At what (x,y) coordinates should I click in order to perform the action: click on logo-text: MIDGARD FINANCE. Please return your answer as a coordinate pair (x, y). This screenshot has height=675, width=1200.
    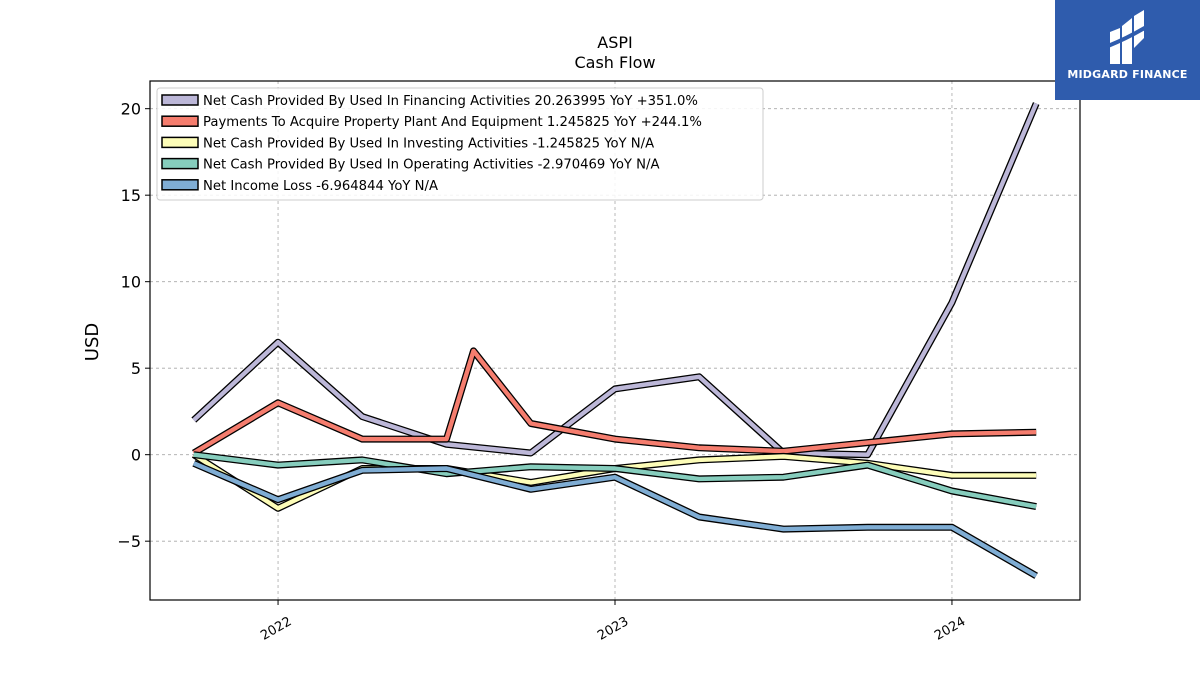
    Looking at the image, I should click on (1127, 74).